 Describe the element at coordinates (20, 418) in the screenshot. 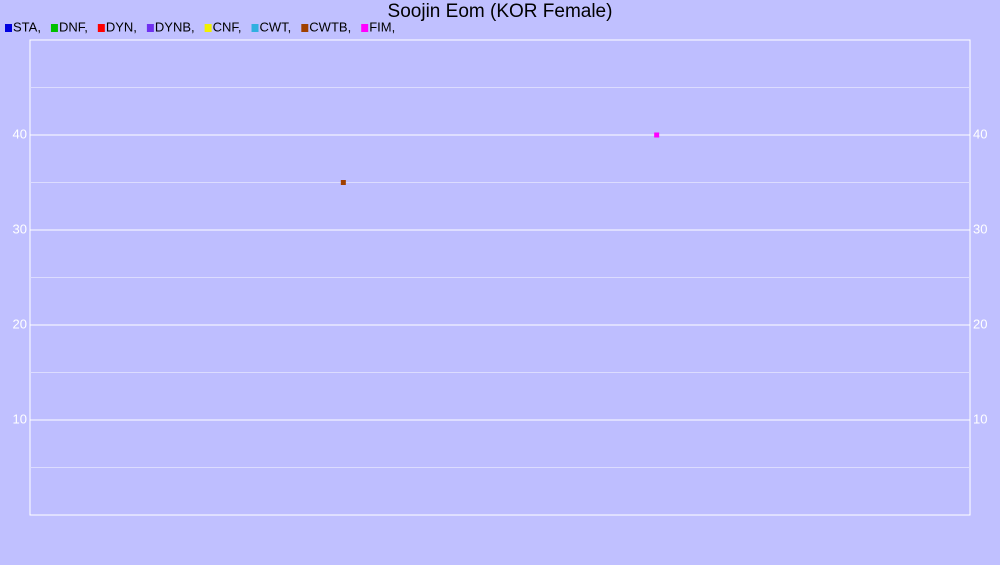

I see `y-tick-label: 10` at that location.